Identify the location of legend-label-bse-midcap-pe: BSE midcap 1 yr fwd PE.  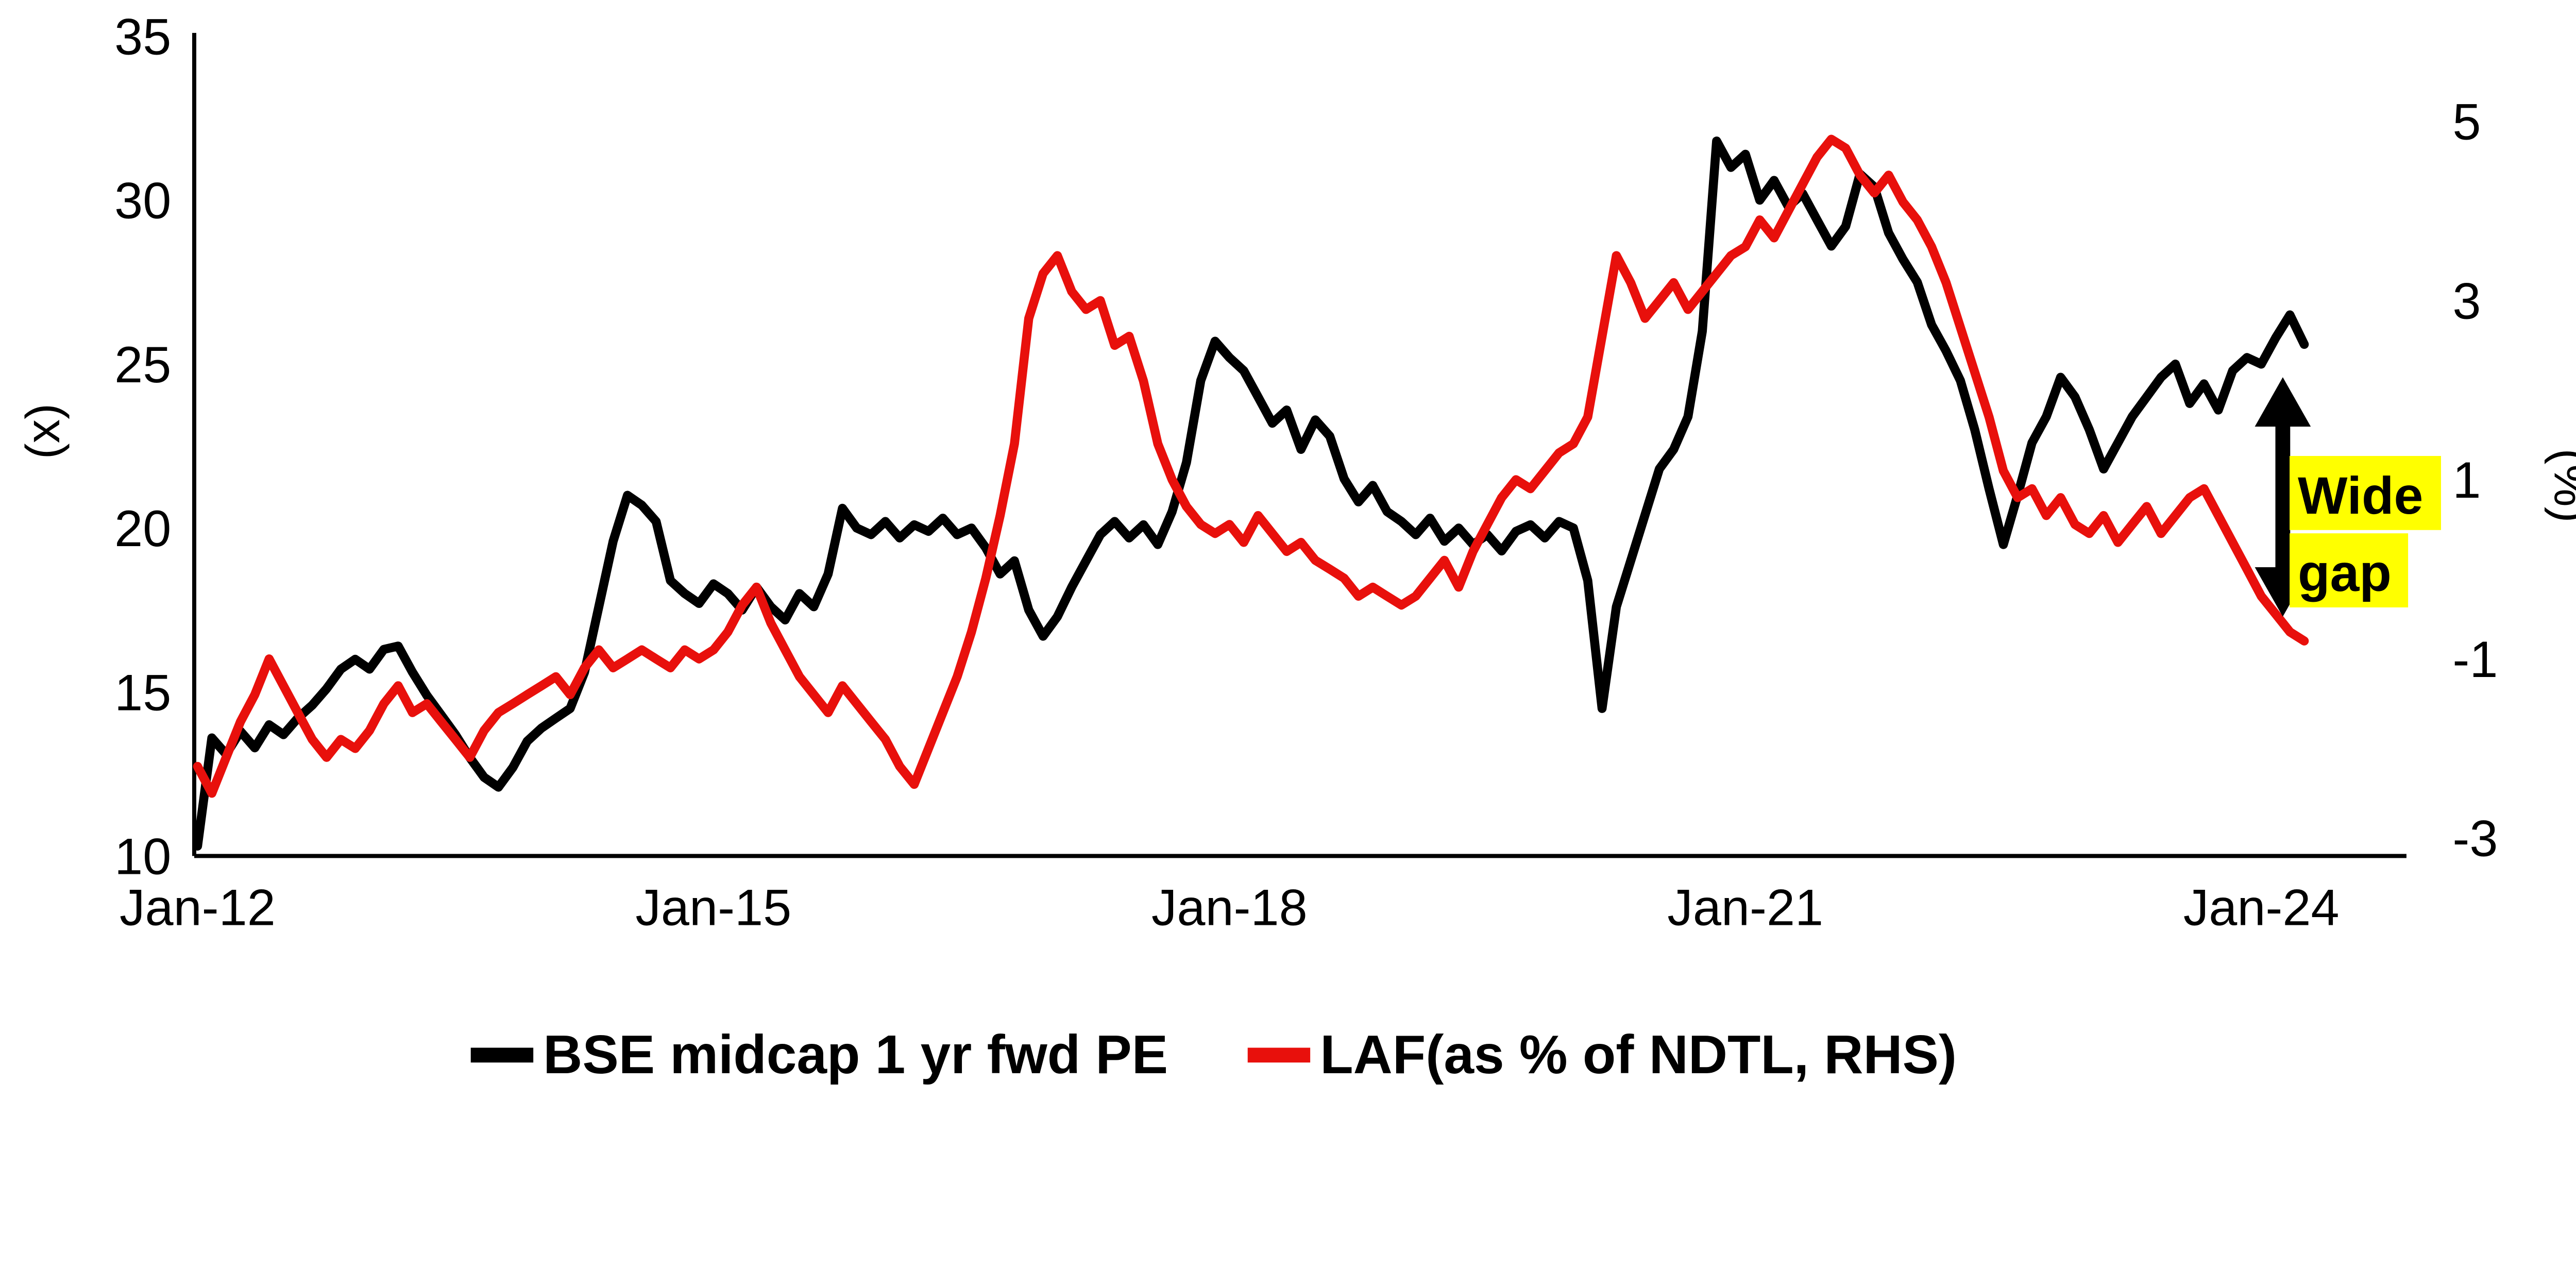
(856, 1055).